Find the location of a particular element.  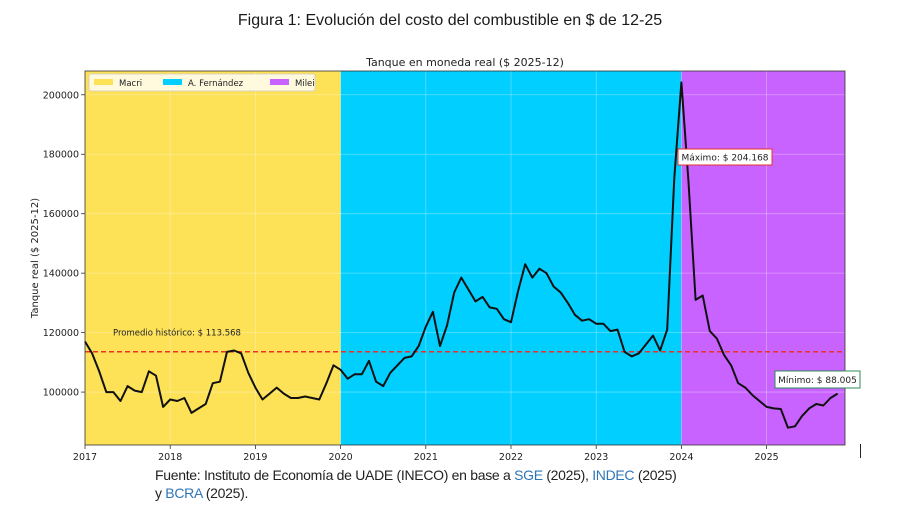

min-annotation-label: Mínimo: $ 88.005 is located at coordinates (817, 381).